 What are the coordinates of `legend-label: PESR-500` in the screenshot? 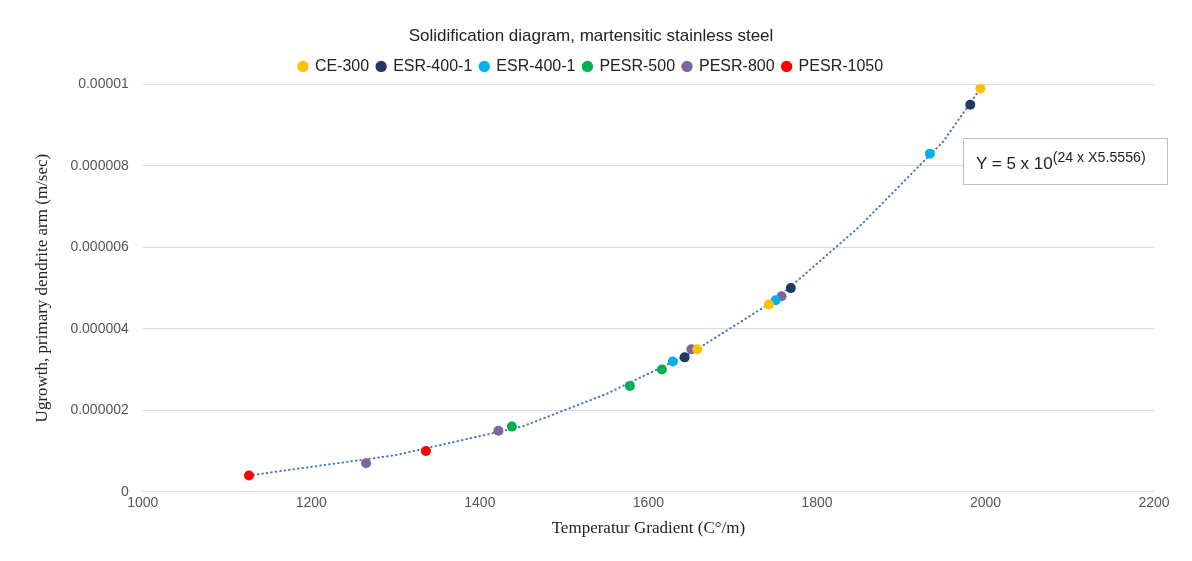 It's located at (637, 65).